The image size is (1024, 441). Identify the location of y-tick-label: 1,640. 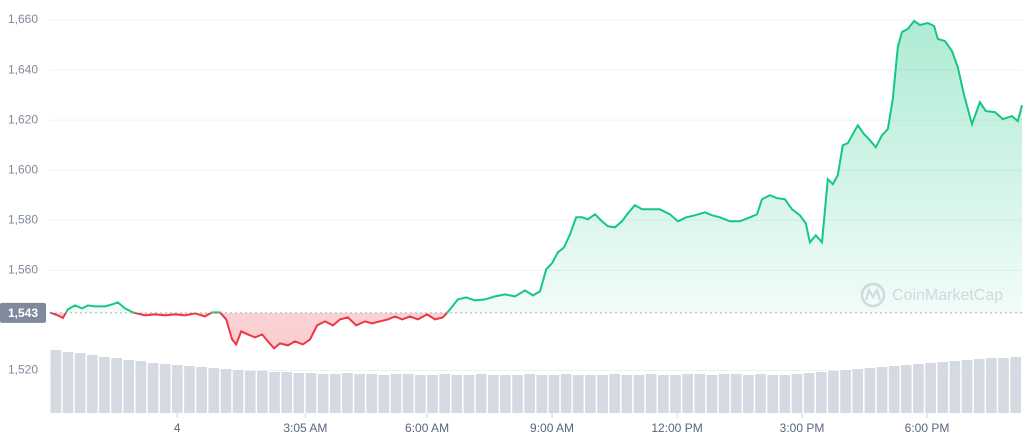
(23, 69).